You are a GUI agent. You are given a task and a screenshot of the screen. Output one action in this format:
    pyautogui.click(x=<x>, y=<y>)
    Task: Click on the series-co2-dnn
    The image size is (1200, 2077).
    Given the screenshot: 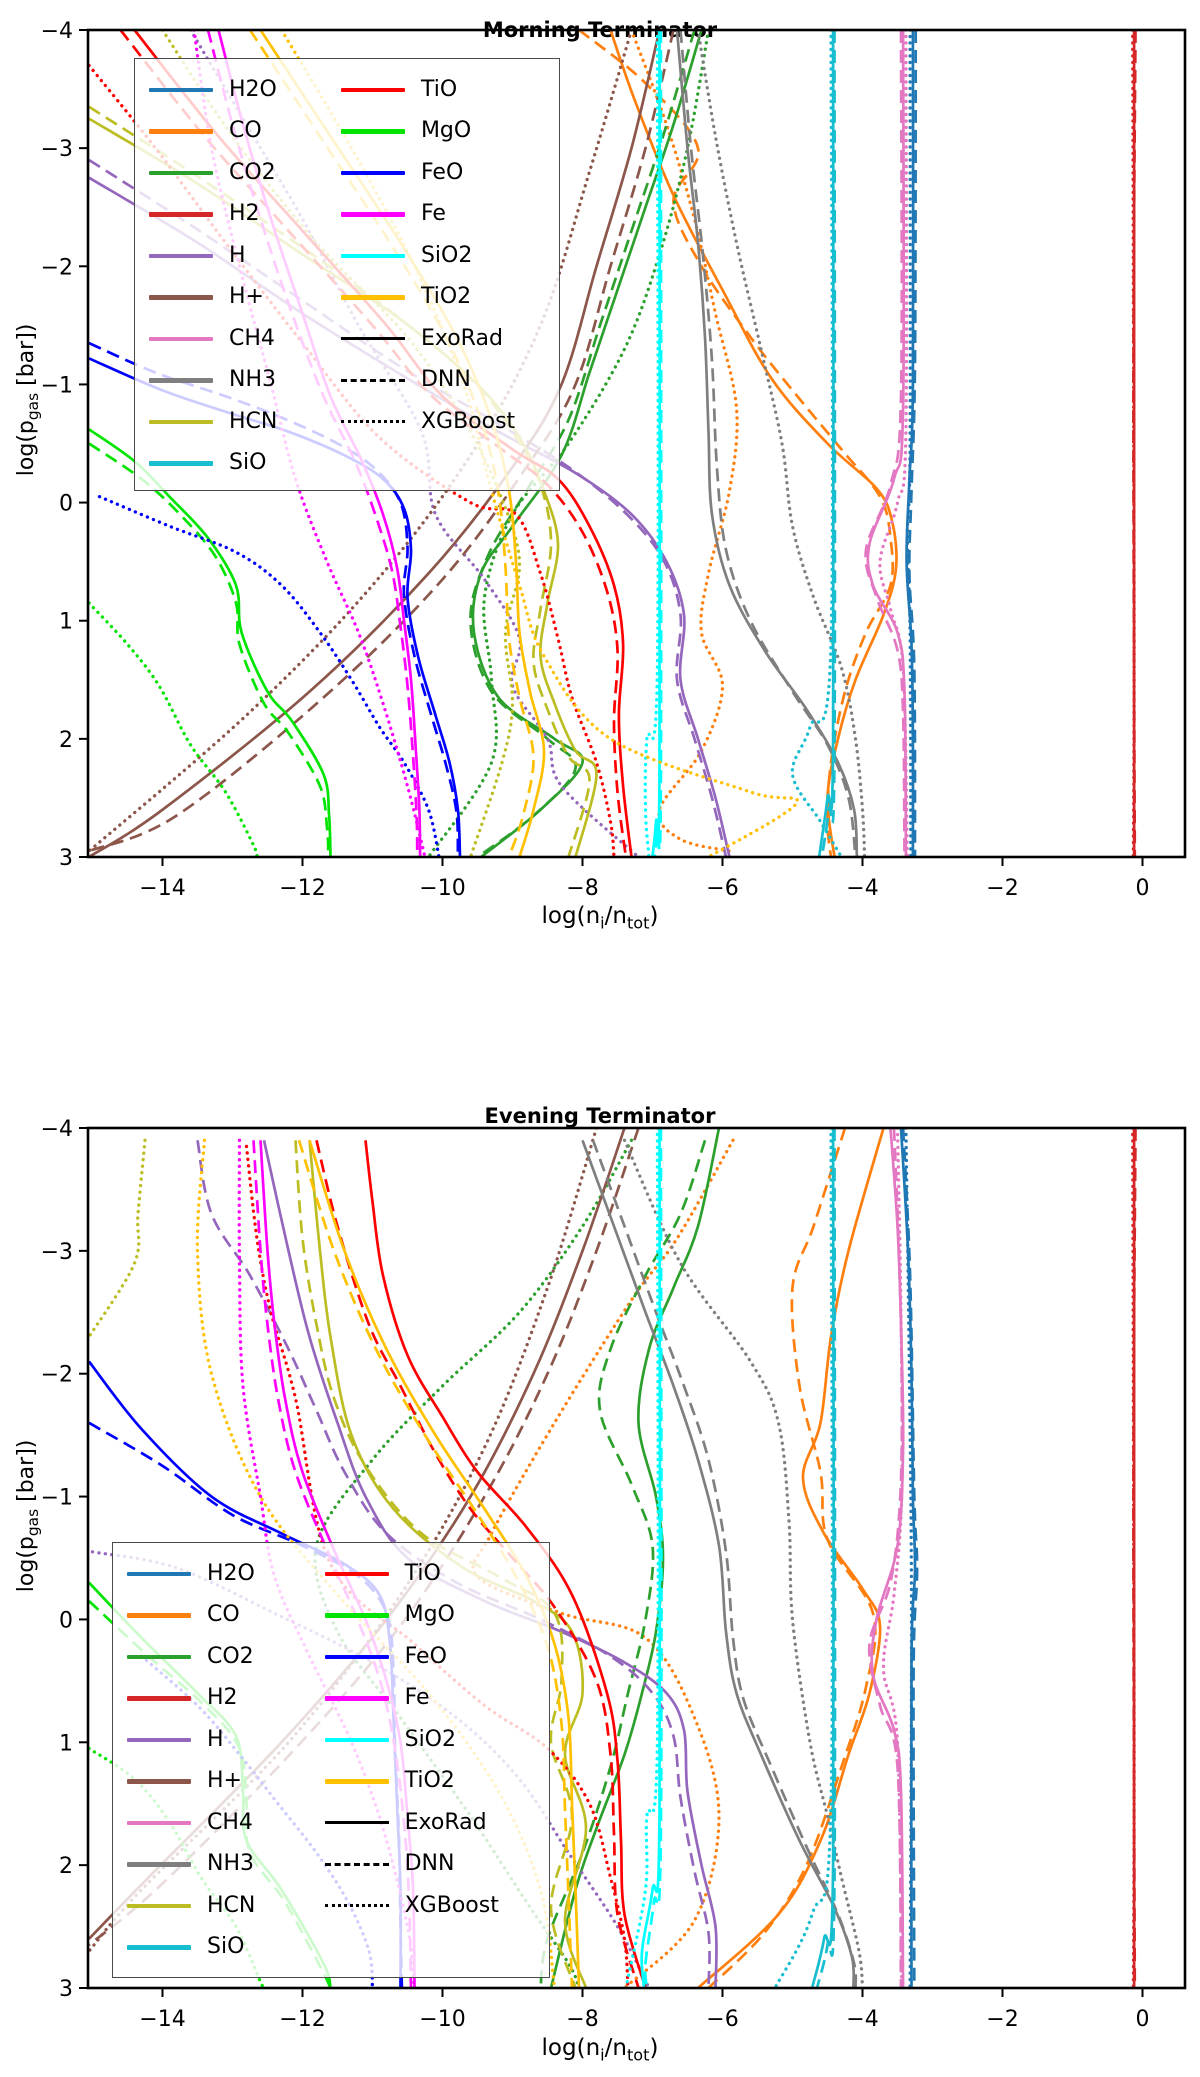 What is the action you would take?
    pyautogui.click(x=582, y=443)
    